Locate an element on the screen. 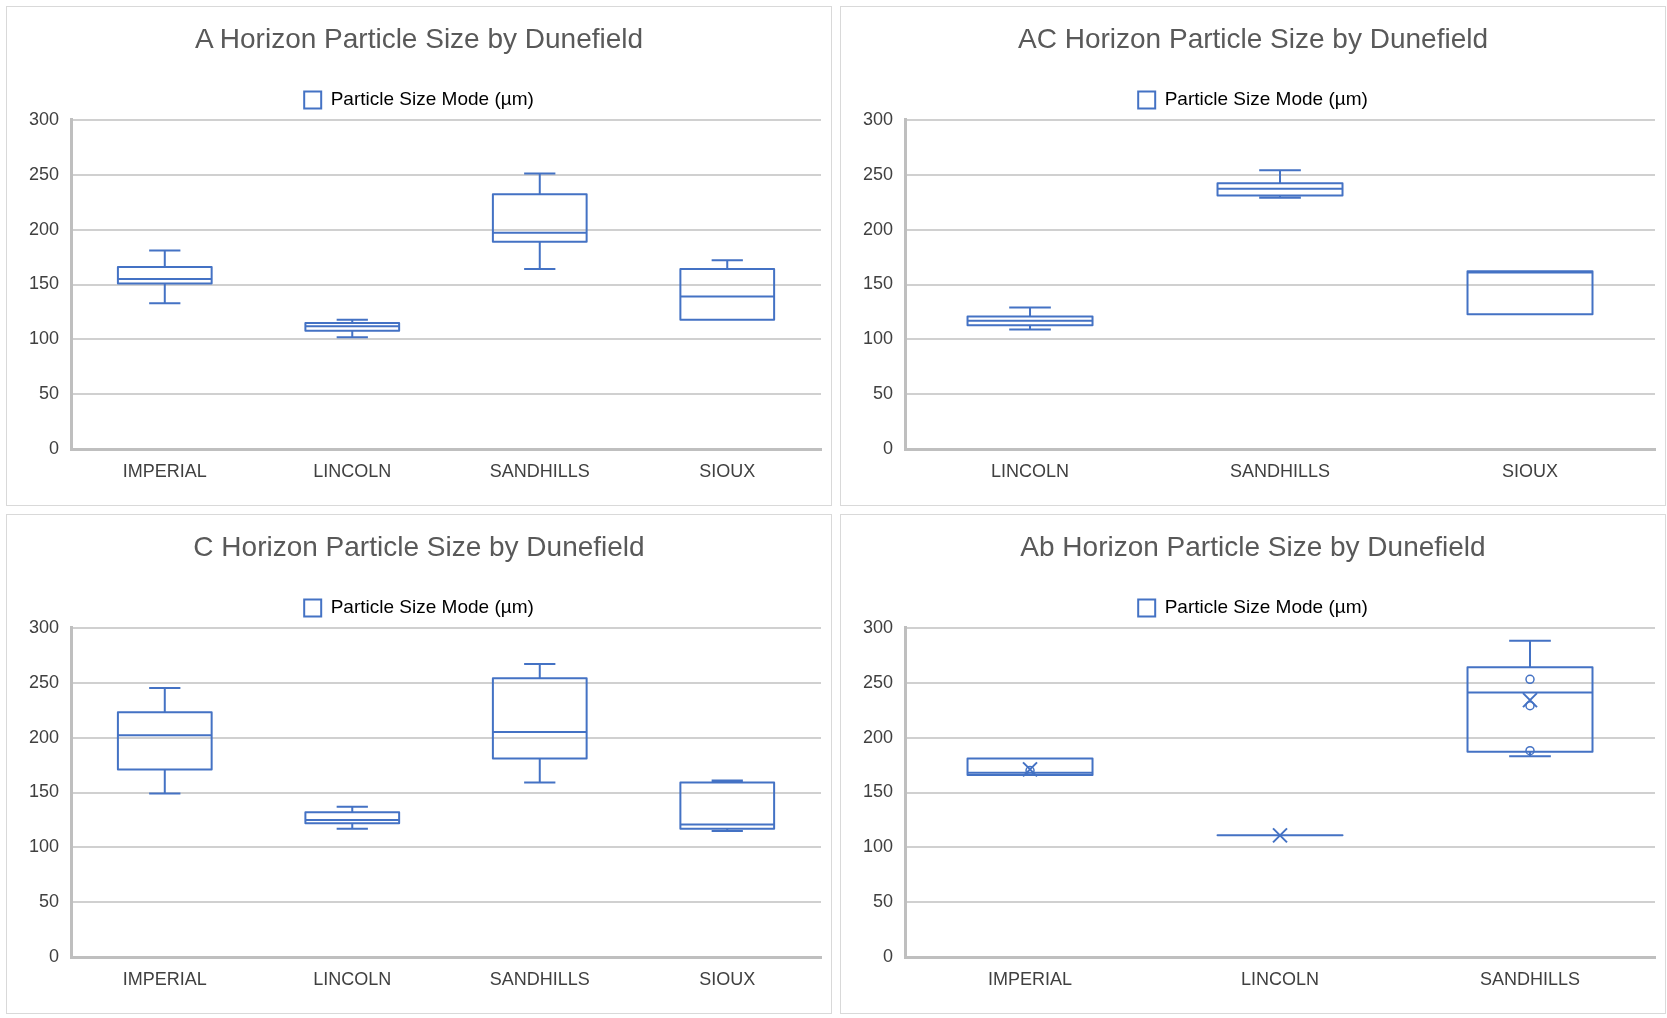 This screenshot has width=1667, height=1018. chart-title: Ab Horizon Particle Size by Dunefield is located at coordinates (1253, 546).